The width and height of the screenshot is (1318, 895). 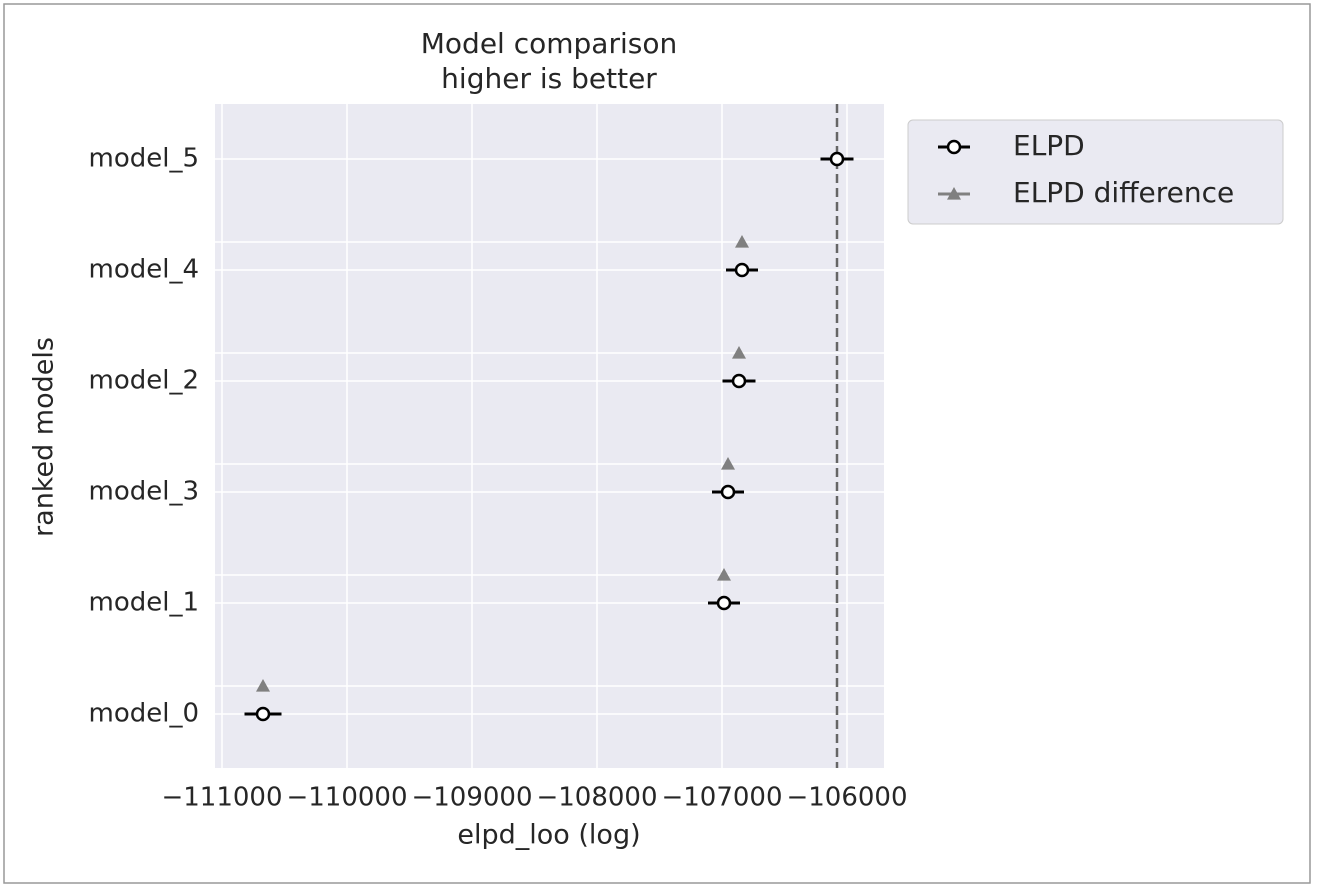 I want to click on legend: ELPD ELPD difference, so click(x=1095, y=172).